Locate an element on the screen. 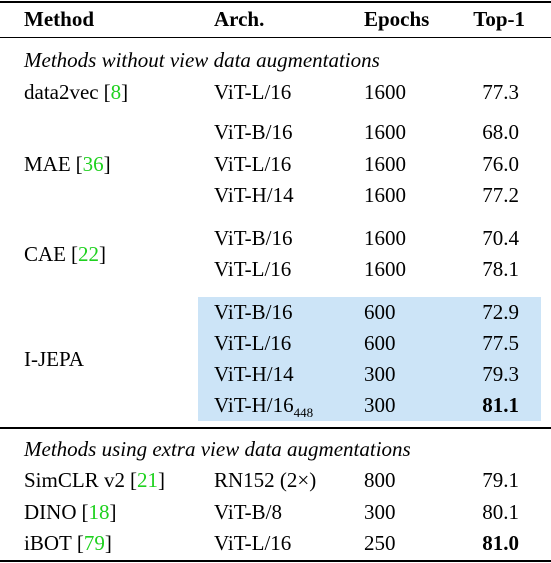 This screenshot has width=551, height=563. citation-number: 21 is located at coordinates (147, 480).